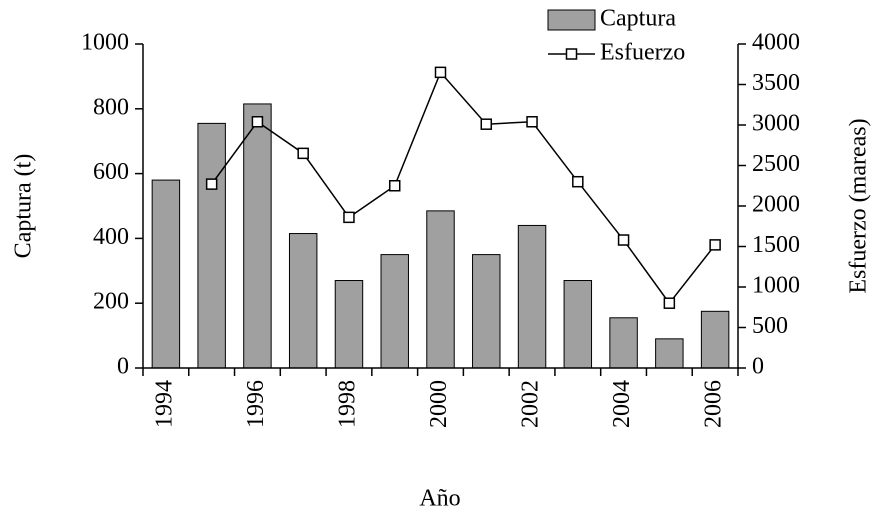  What do you see at coordinates (111, 302) in the screenshot?
I see `y-tick-label: 200` at bounding box center [111, 302].